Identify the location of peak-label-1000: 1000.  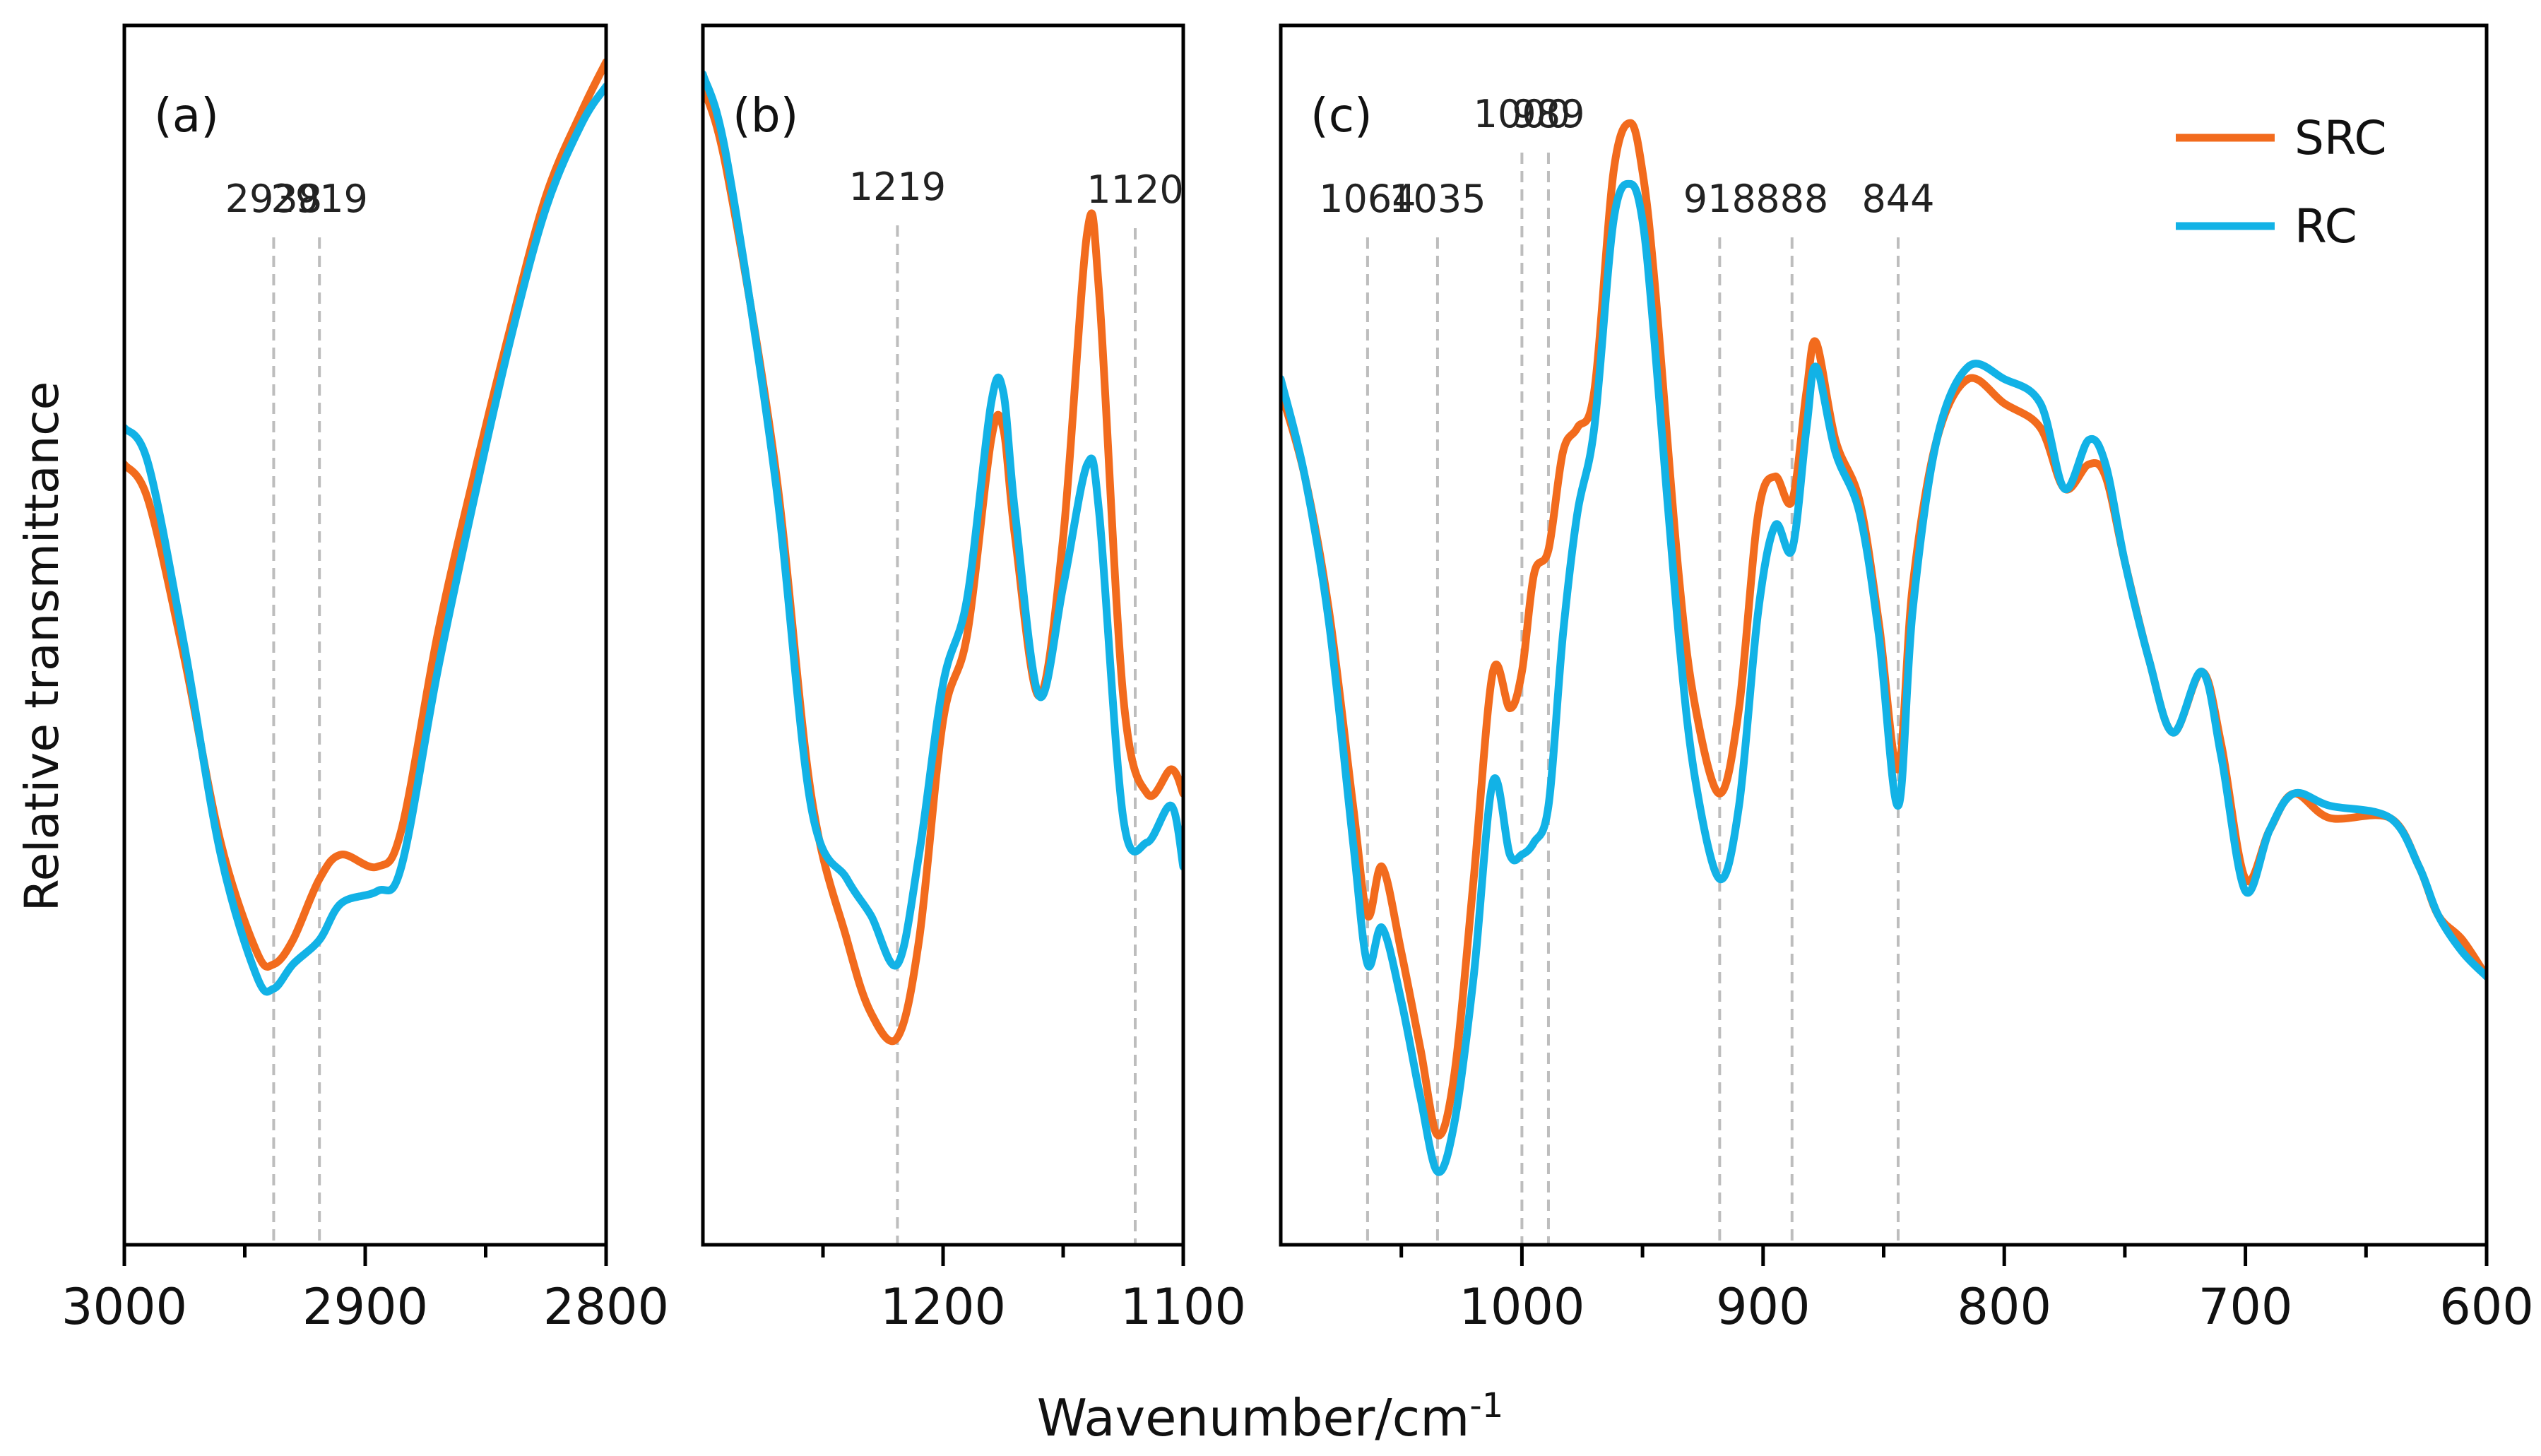
(1522, 114).